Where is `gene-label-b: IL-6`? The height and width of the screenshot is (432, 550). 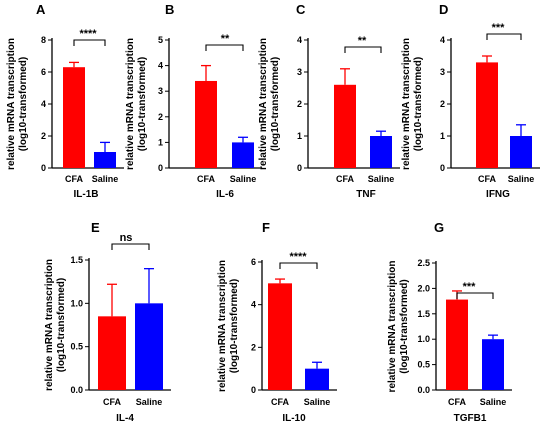
gene-label-b: IL-6 is located at coordinates (225, 194).